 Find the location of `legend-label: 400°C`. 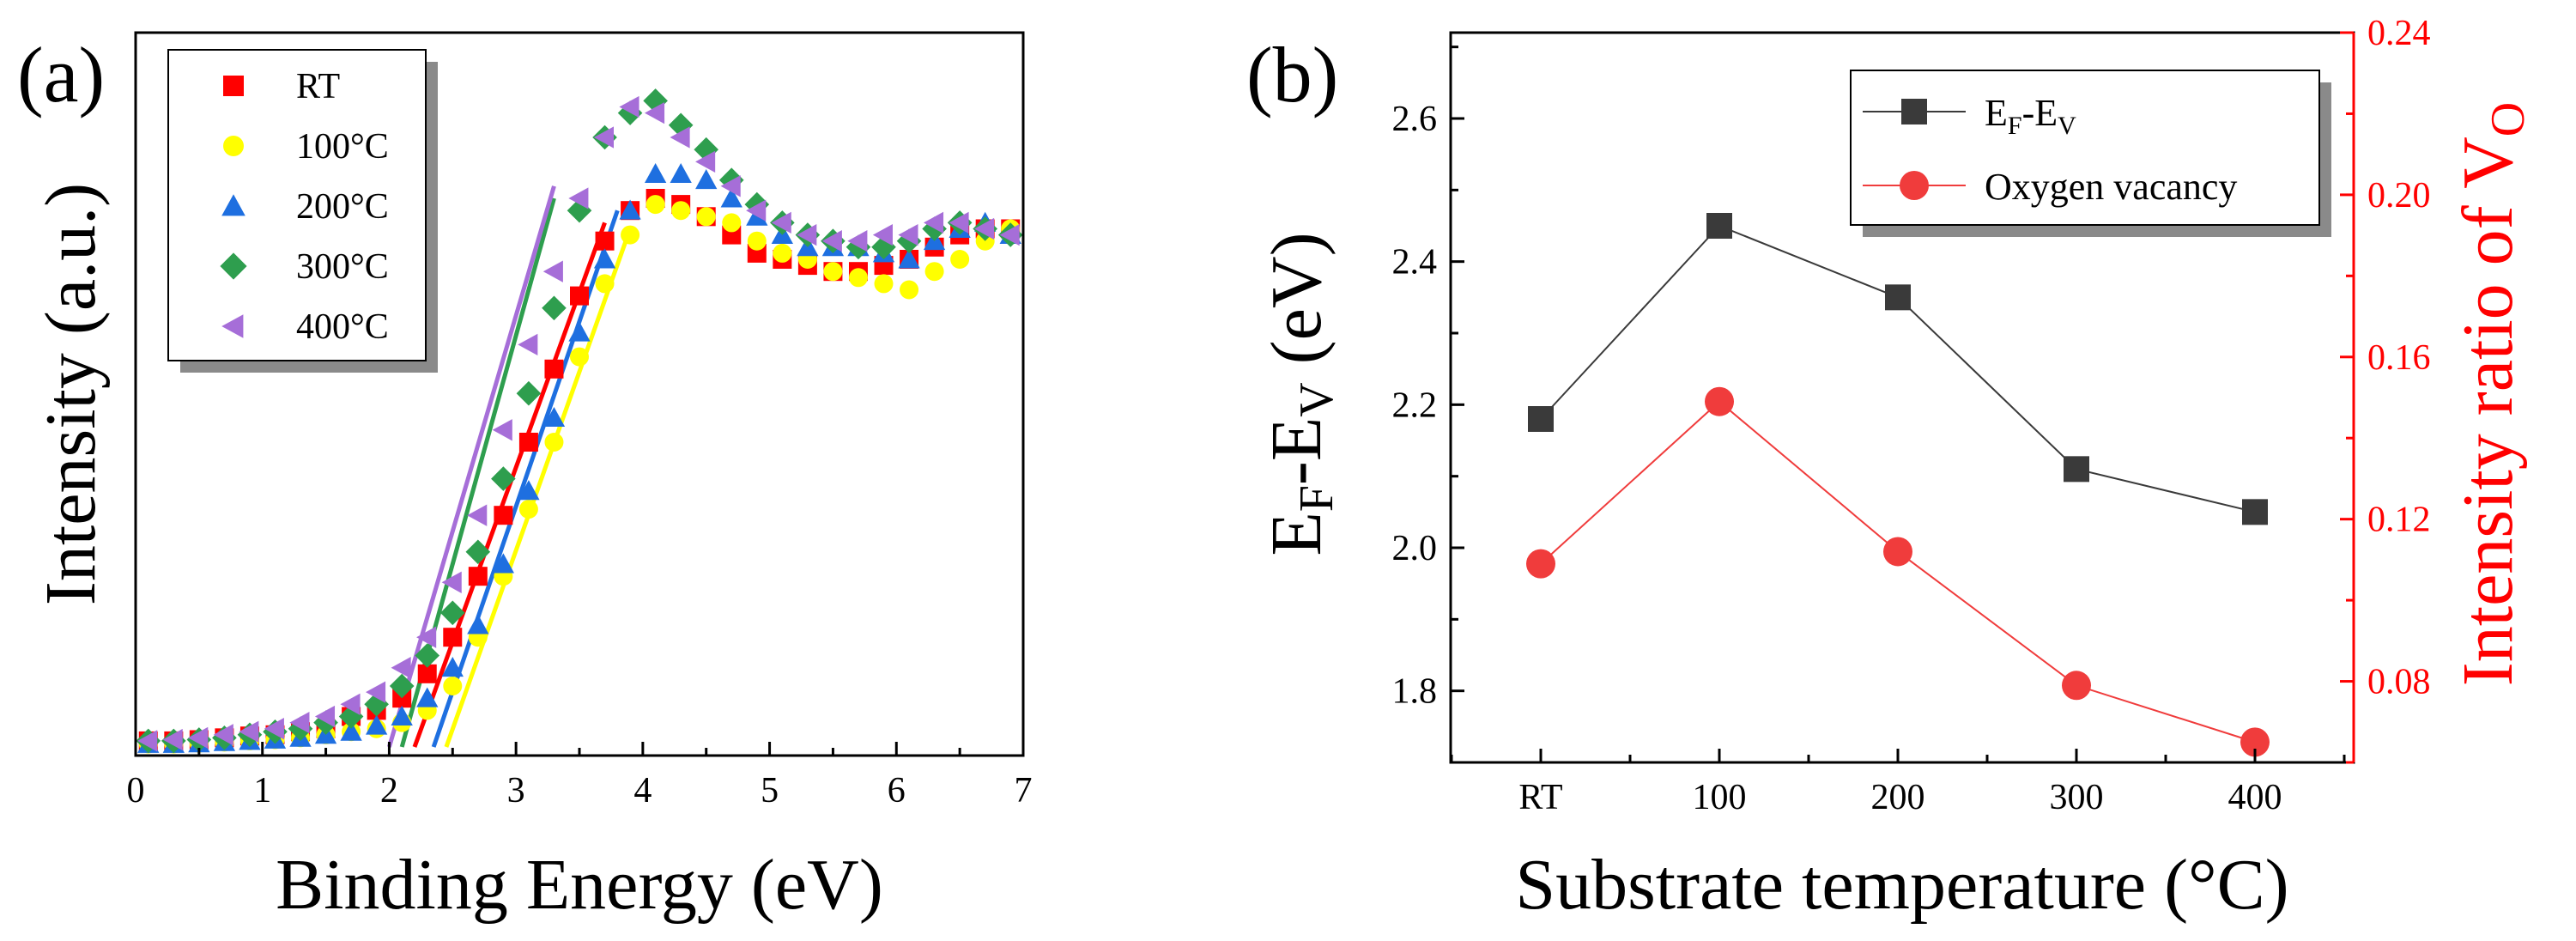

legend-label: 400°C is located at coordinates (342, 327).